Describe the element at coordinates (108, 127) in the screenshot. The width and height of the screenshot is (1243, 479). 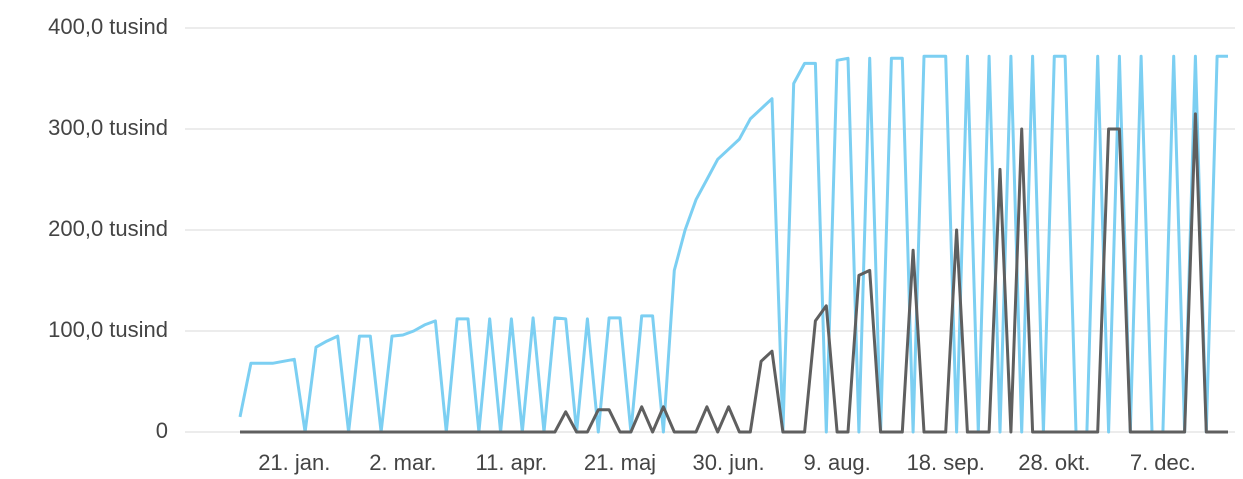
I see `y-tick-label: 300,0 tusind` at that location.